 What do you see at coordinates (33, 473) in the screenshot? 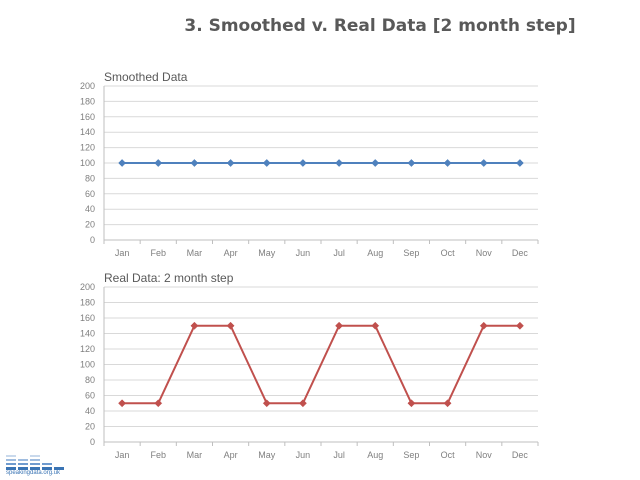
I see `logo-text: speakingdata.org.uk` at bounding box center [33, 473].